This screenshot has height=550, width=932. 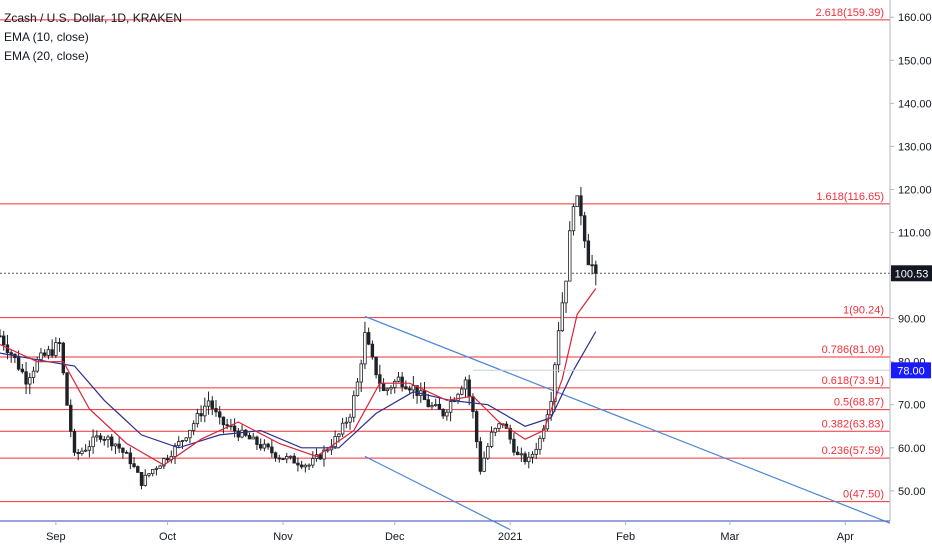 What do you see at coordinates (437, 493) in the screenshot?
I see `trendline` at bounding box center [437, 493].